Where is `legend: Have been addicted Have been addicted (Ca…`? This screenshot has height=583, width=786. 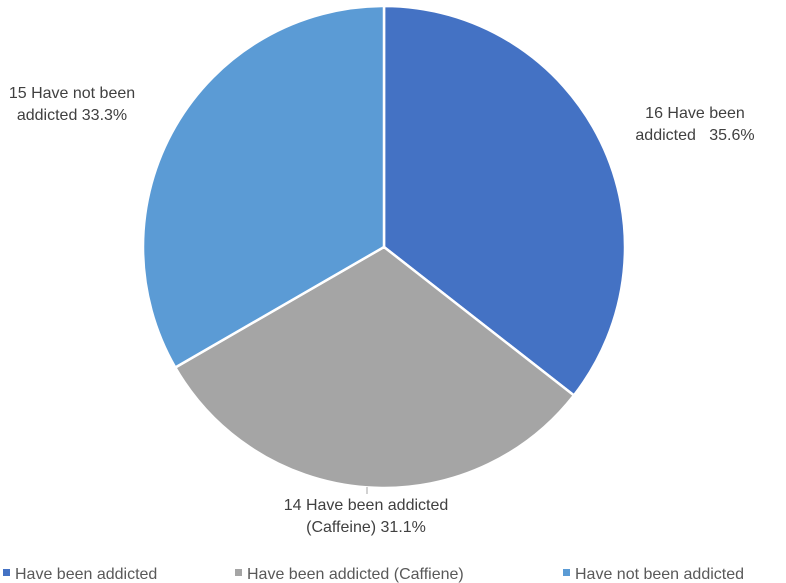
legend: Have been addicted Have been addicted (Ca… is located at coordinates (373, 574).